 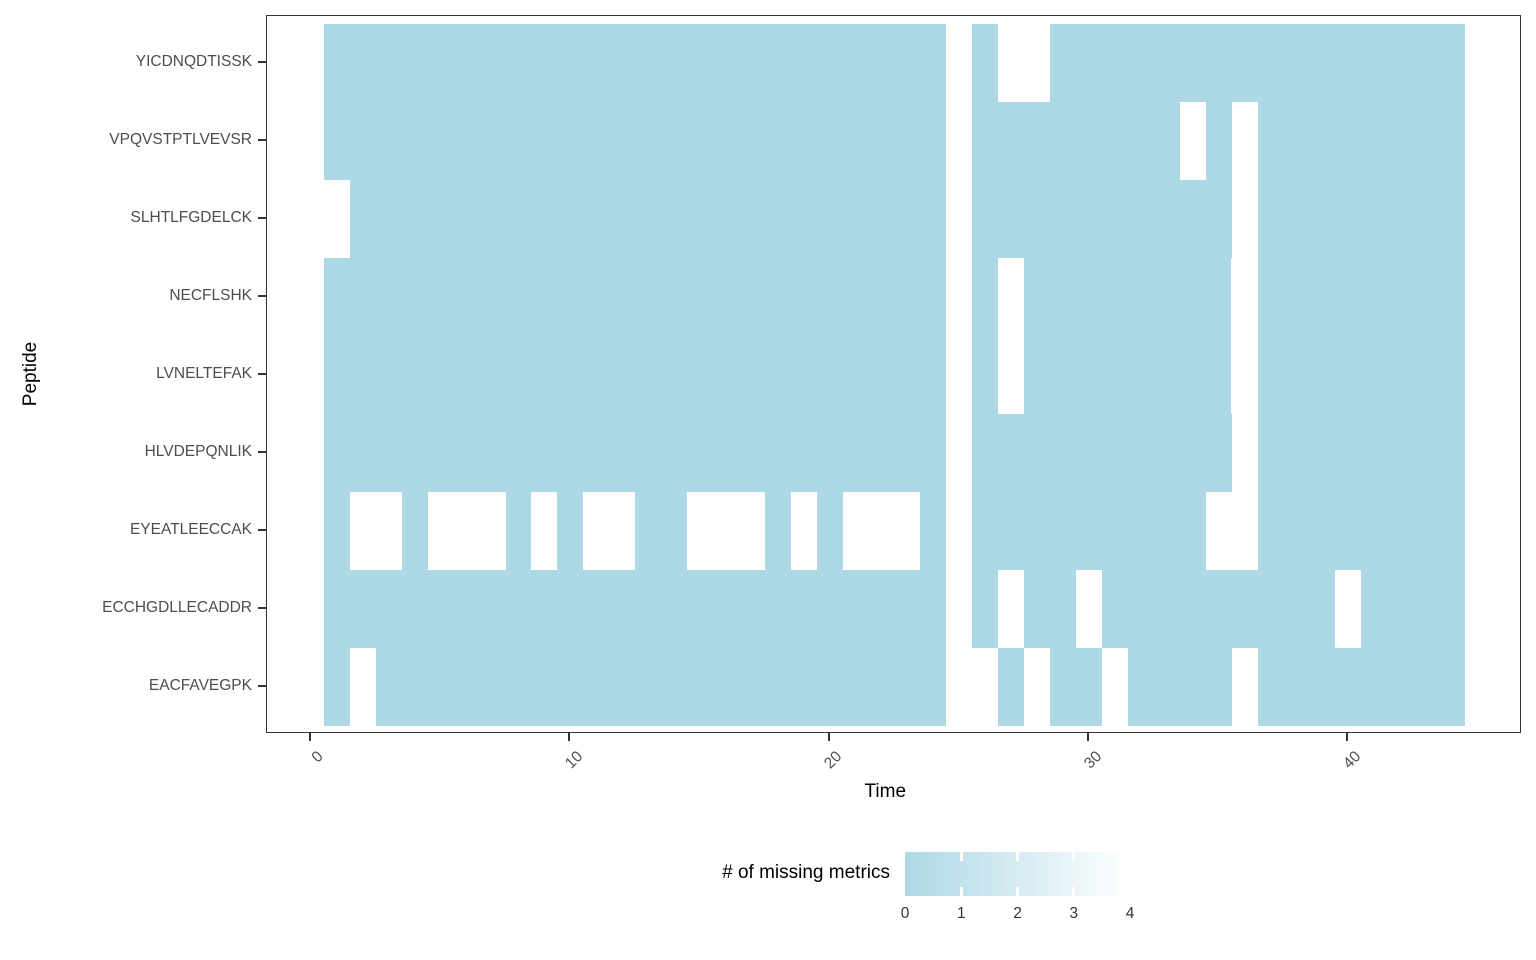 I want to click on x-axis-label-20: 20, so click(x=833, y=760).